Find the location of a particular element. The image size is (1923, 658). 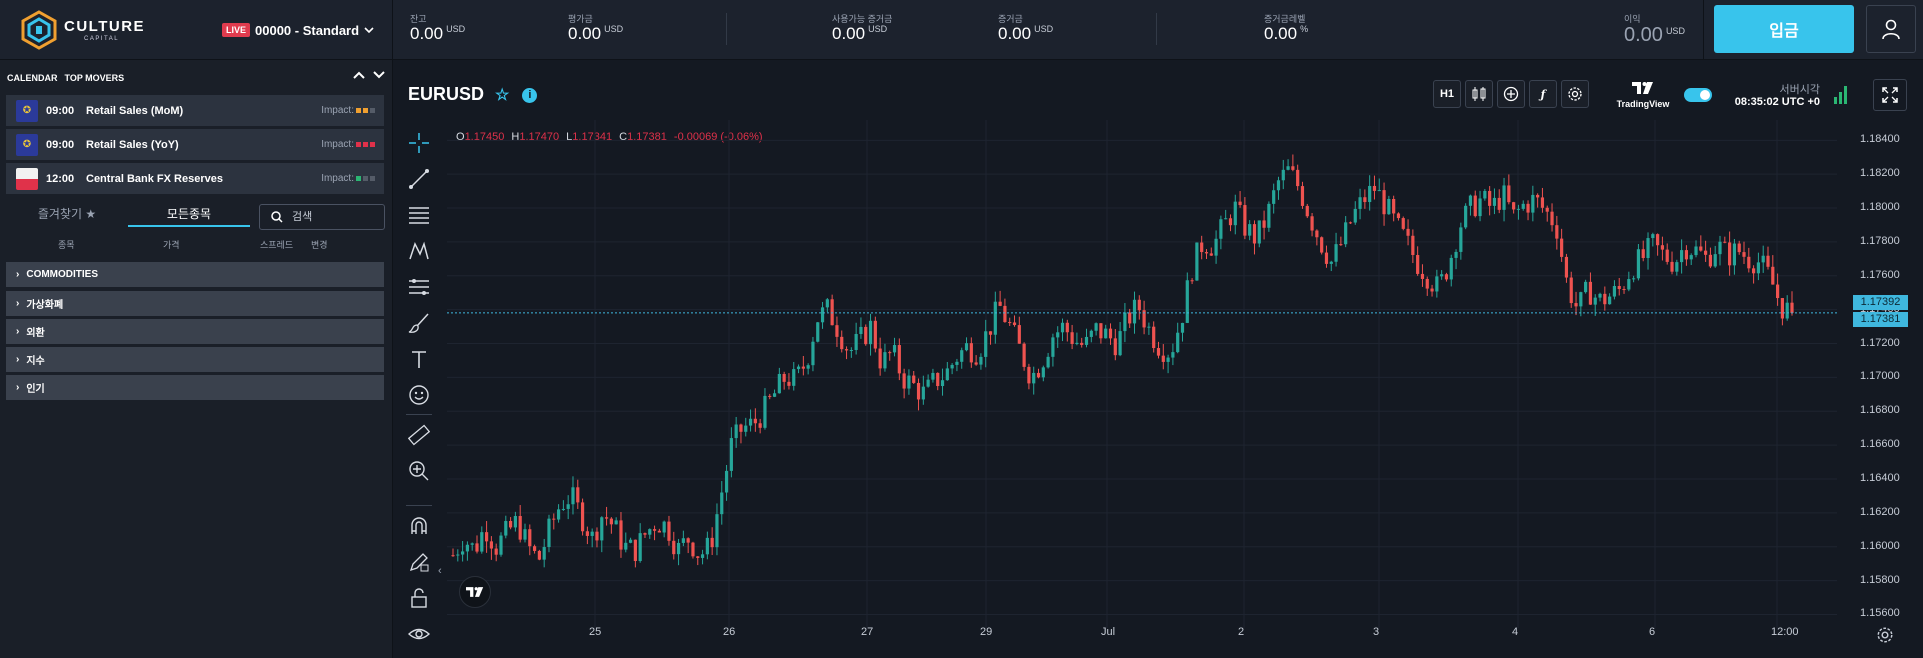

tradingview-toggle is located at coordinates (1698, 95).